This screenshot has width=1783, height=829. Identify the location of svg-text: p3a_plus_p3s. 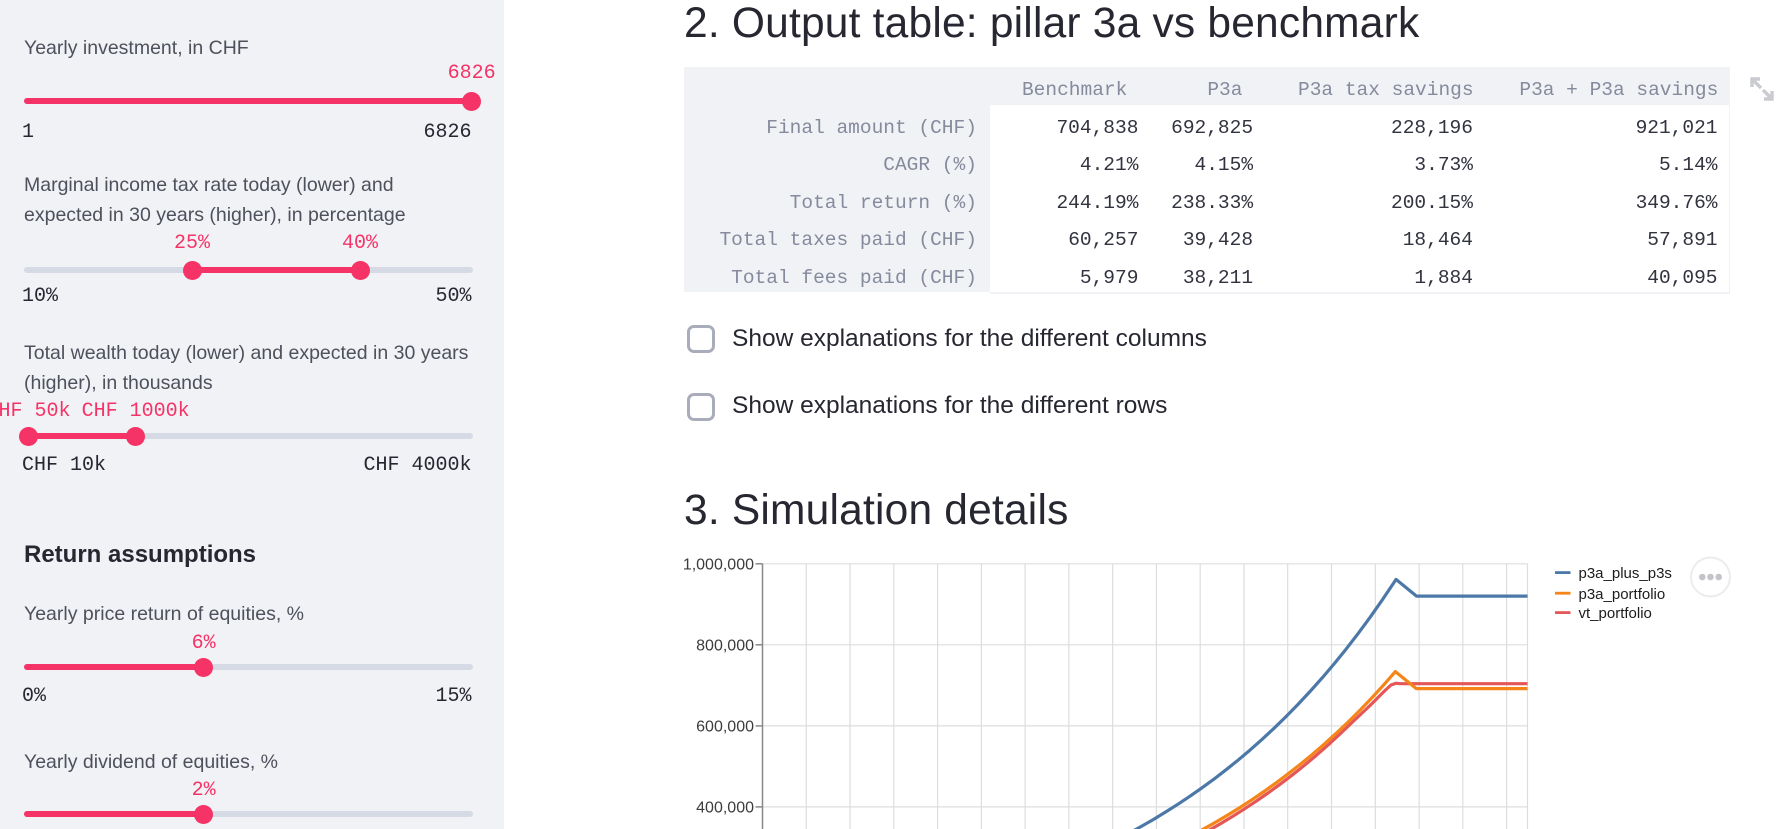
(1625, 573).